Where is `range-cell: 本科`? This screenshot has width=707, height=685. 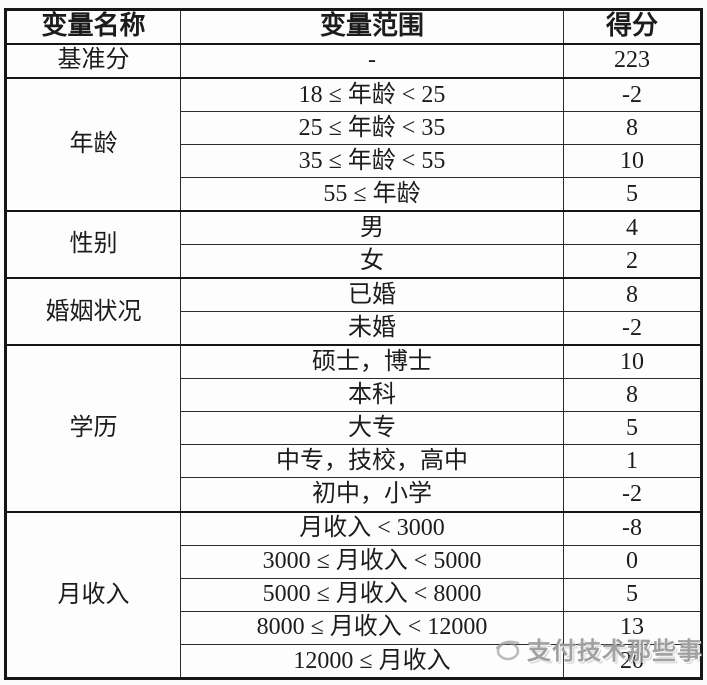 range-cell: 本科 is located at coordinates (372, 395).